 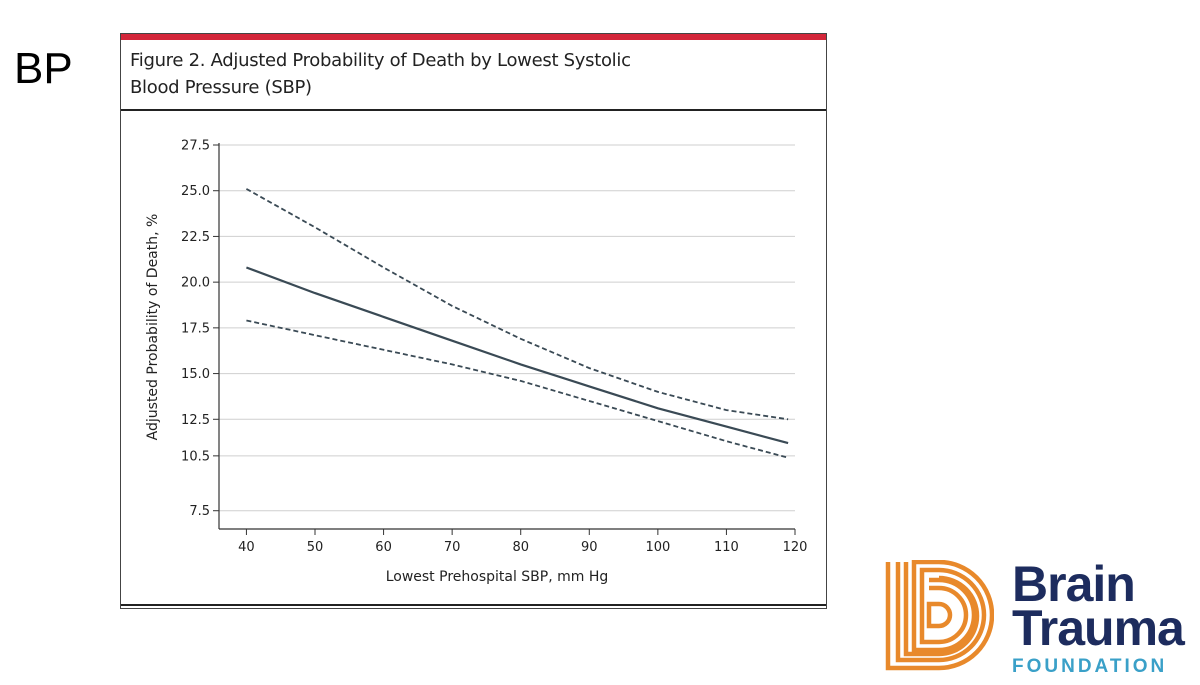 I want to click on logo-wordmark: Brain Trauma FOUNDATION, so click(x=1098, y=617).